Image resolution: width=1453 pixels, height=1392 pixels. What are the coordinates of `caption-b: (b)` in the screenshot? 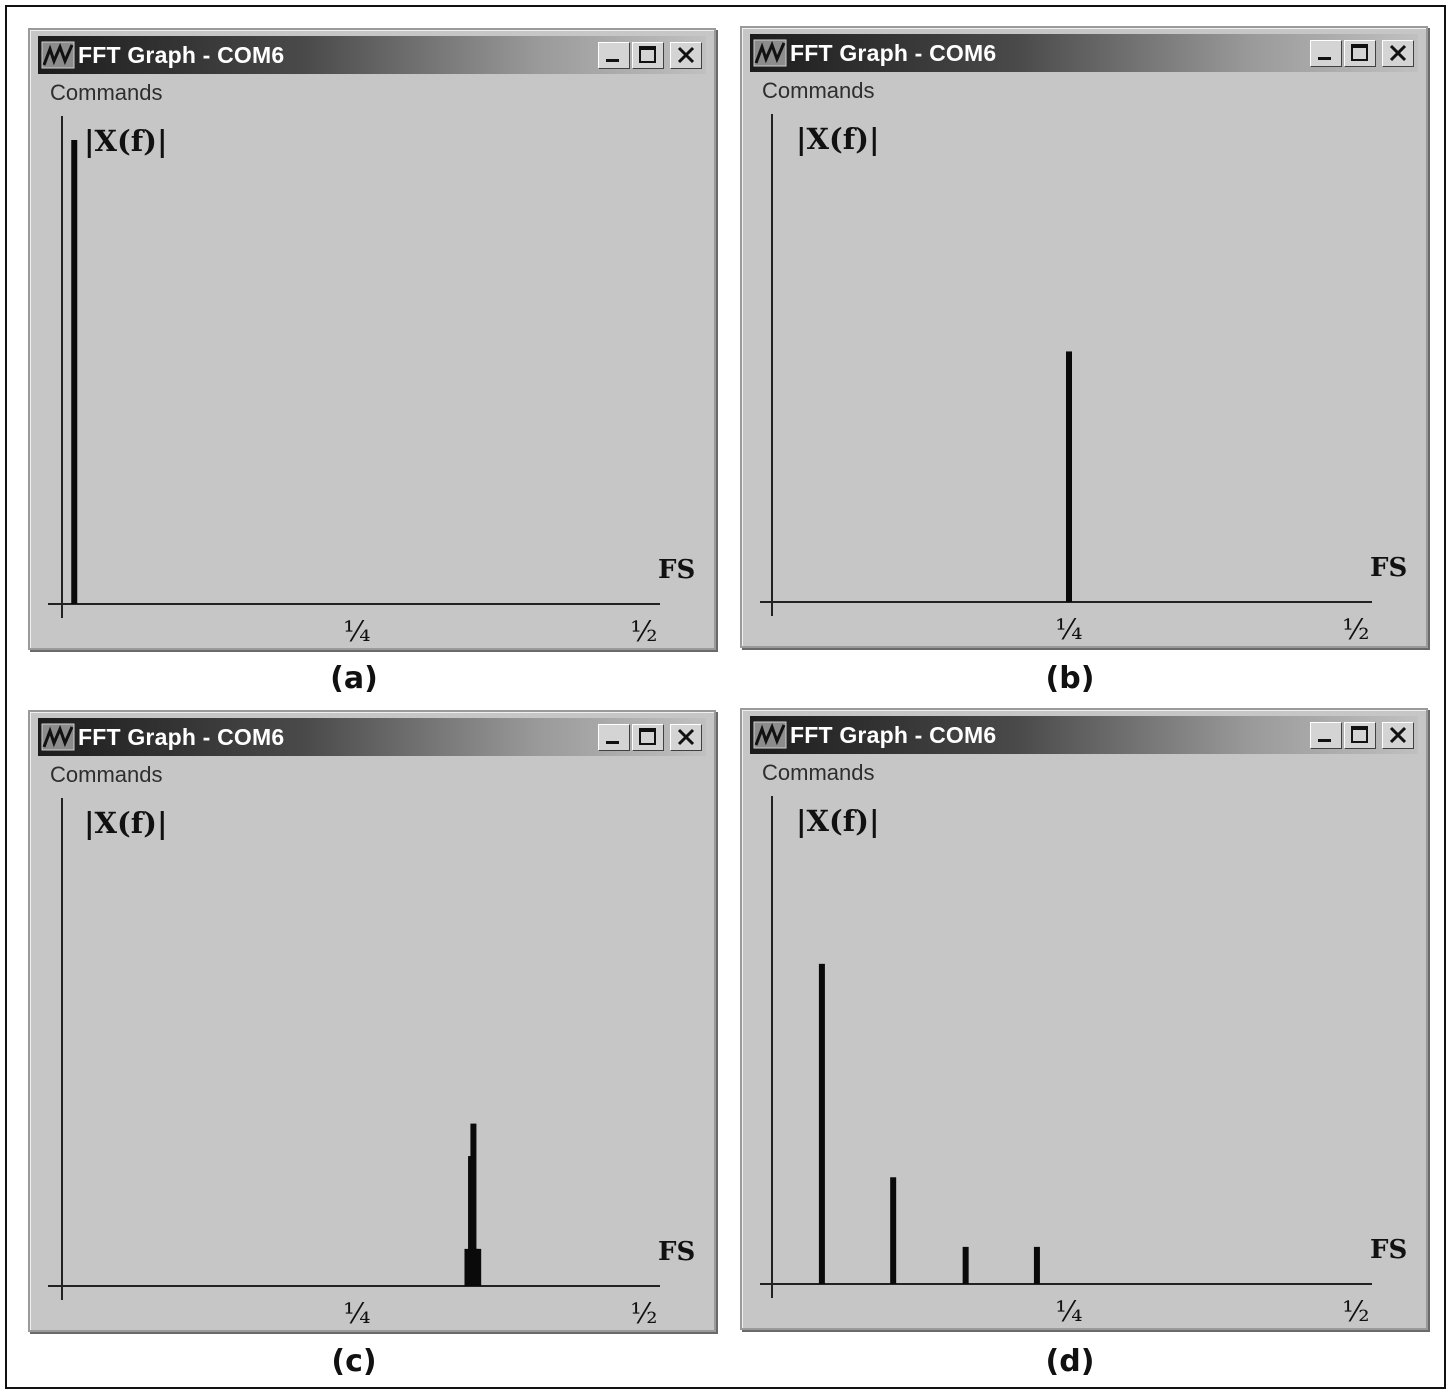 It's located at (1070, 678).